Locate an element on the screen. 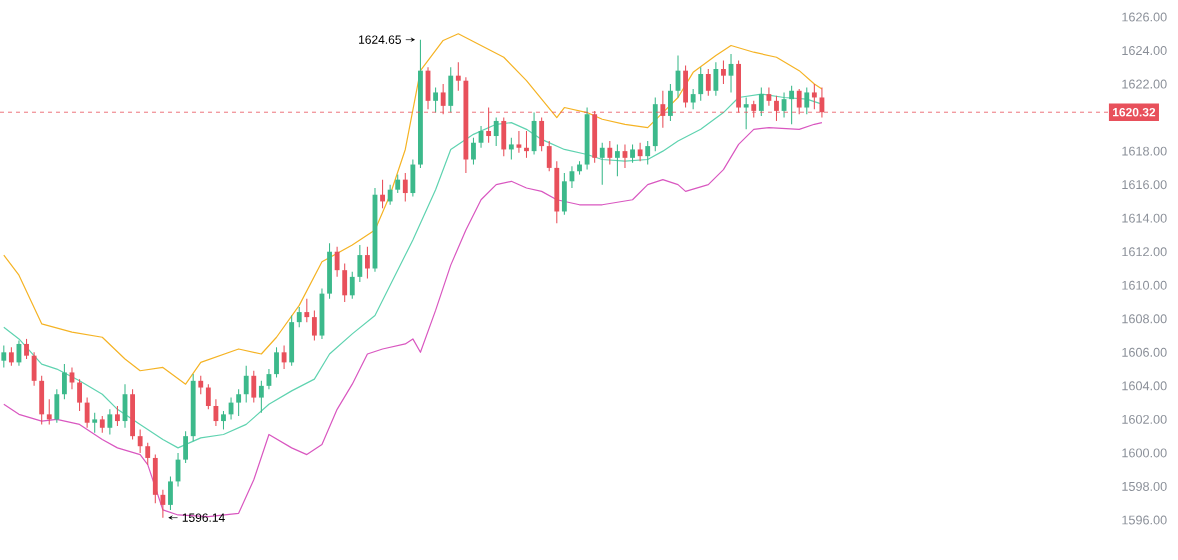 The height and width of the screenshot is (560, 1178). y-tick-label: 1622.00 is located at coordinates (1144, 84).